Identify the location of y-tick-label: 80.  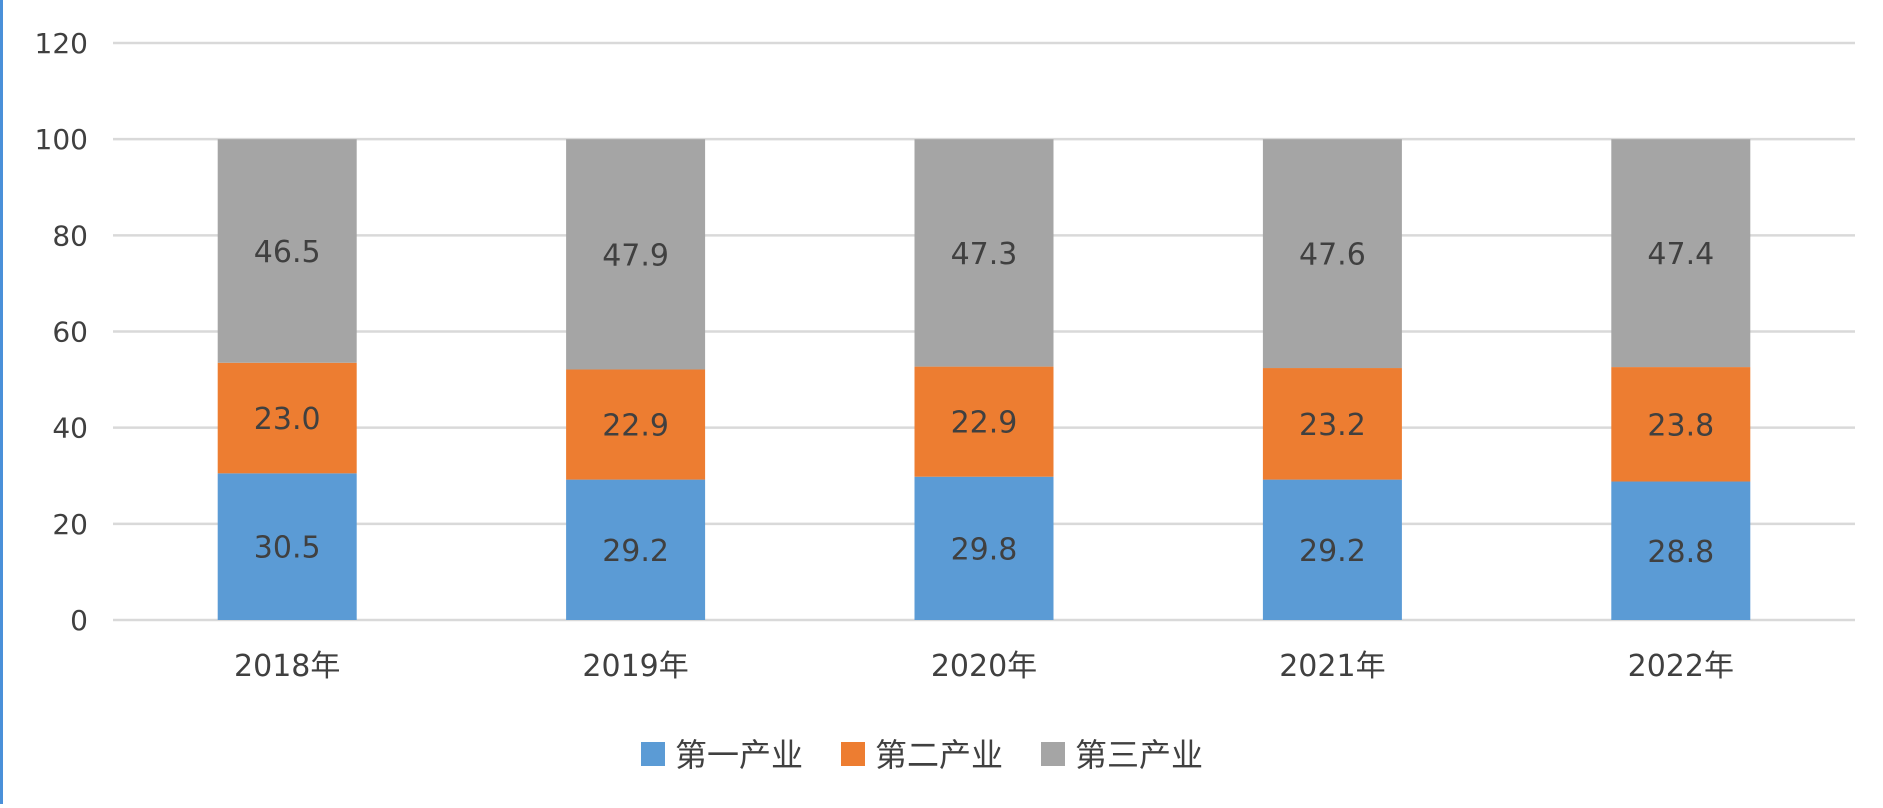
(70, 235).